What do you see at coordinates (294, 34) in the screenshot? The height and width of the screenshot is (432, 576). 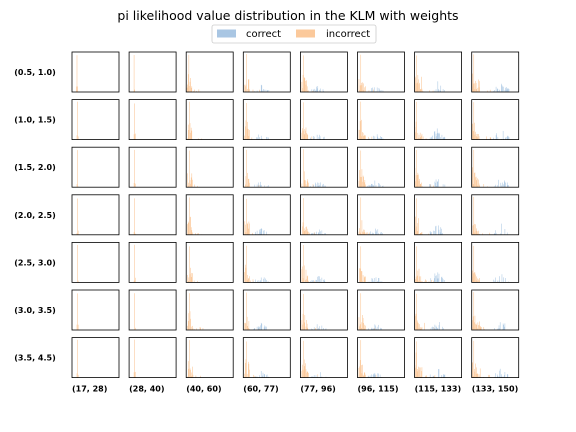 I see `legend: correct incorrect` at bounding box center [294, 34].